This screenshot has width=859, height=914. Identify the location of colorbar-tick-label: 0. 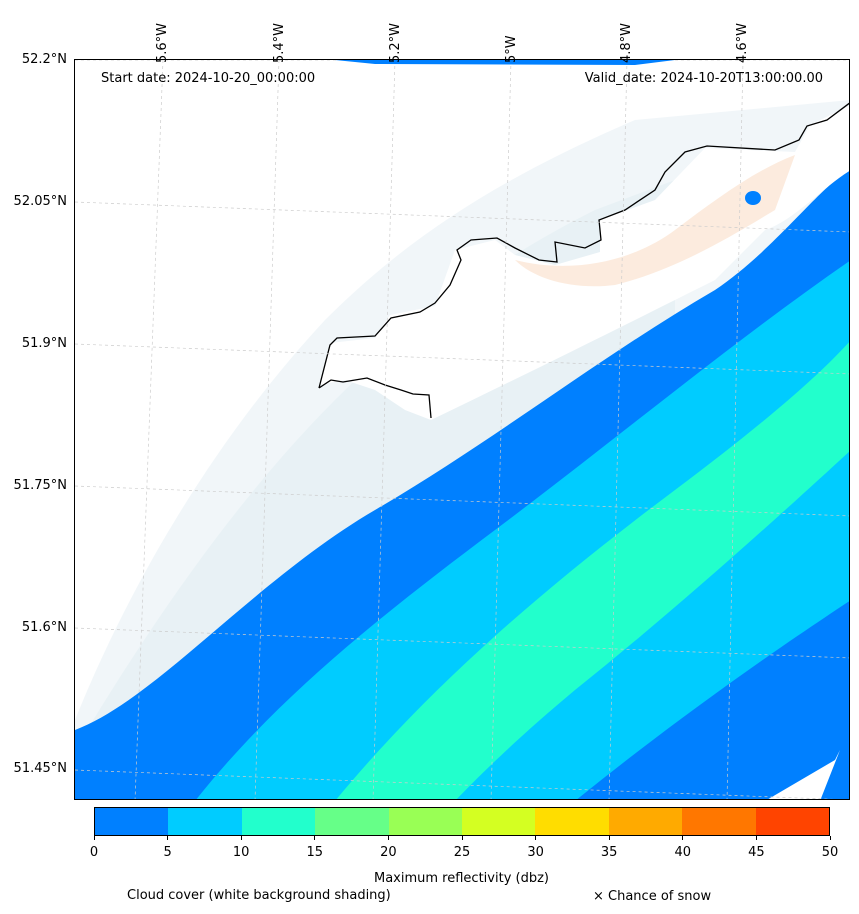
(94, 852).